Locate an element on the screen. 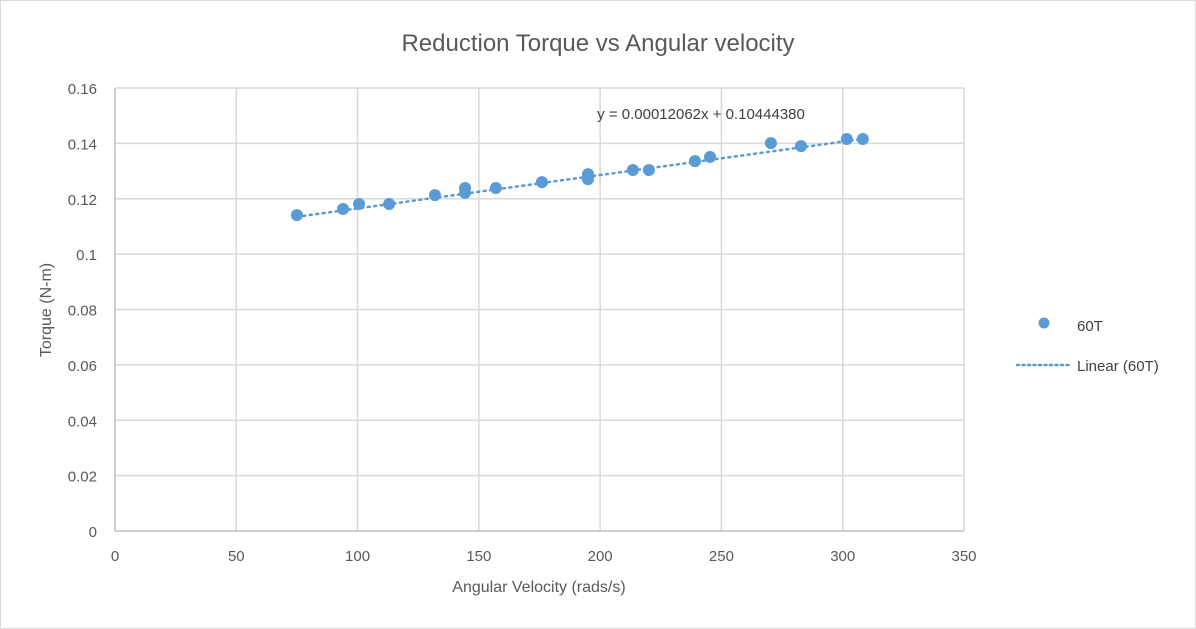 The image size is (1196, 629). trendline-path is located at coordinates (580, 178).